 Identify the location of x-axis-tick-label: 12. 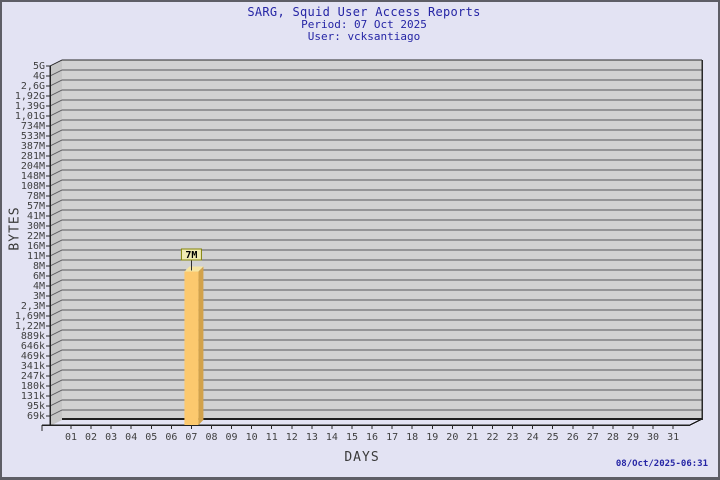
(292, 437).